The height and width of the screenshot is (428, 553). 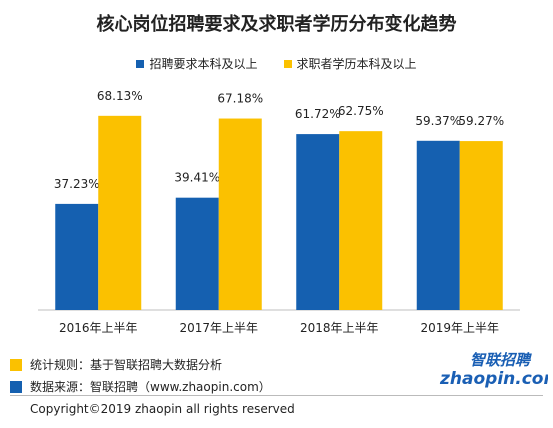 I want to click on footer-divider, so click(x=276, y=395).